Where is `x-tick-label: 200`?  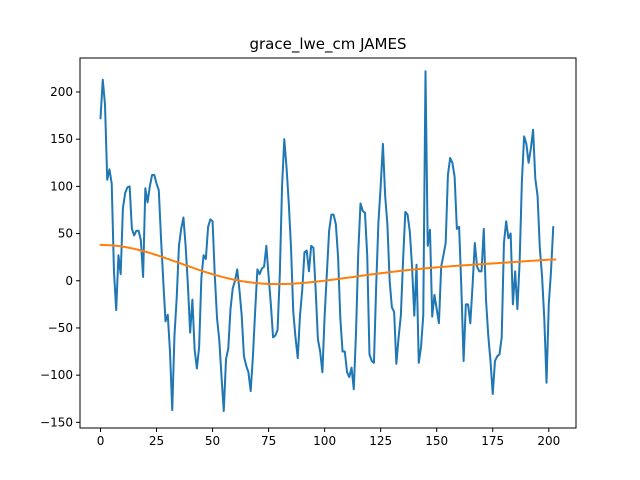 x-tick-label: 200 is located at coordinates (548, 441).